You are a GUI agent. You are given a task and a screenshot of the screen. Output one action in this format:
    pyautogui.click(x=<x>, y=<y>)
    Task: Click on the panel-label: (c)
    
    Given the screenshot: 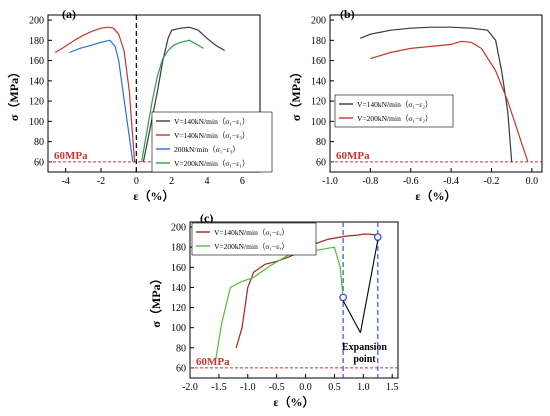 What is the action you would take?
    pyautogui.click(x=206, y=218)
    